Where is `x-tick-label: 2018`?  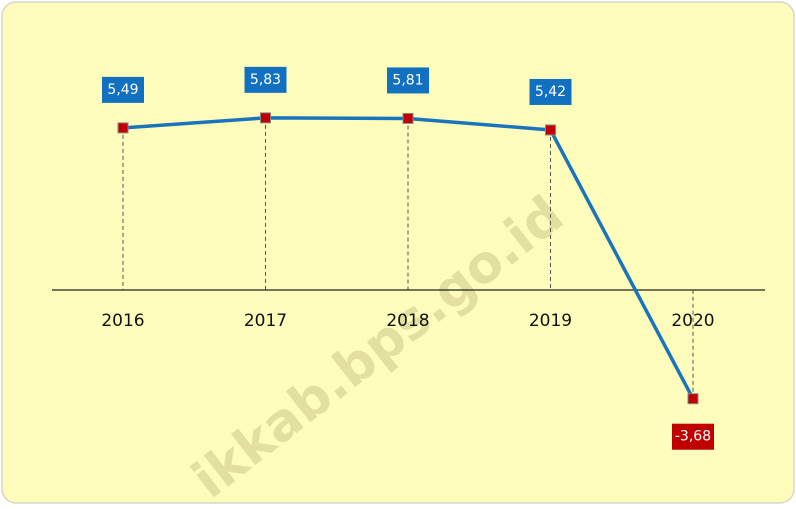 x-tick-label: 2018 is located at coordinates (407, 321).